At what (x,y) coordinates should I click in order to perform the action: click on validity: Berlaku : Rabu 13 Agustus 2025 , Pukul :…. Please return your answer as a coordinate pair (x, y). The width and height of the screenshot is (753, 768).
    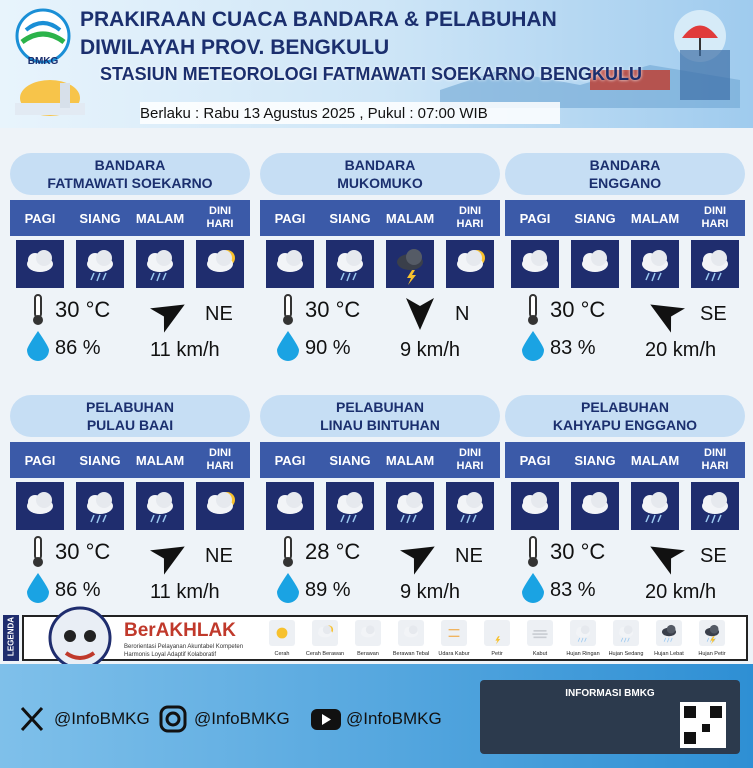
    Looking at the image, I should click on (350, 113).